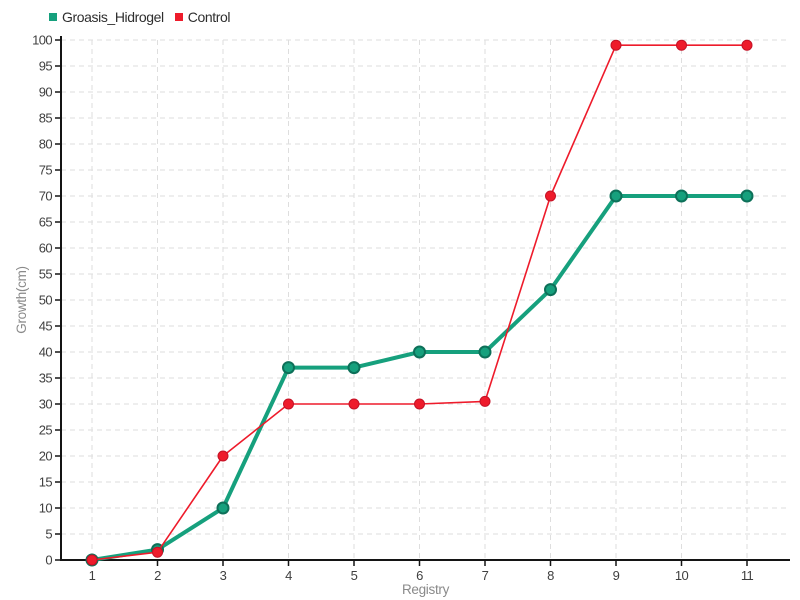  I want to click on legend-item-groasis-hidrogel: Groasis_Hidrogel, so click(106, 17).